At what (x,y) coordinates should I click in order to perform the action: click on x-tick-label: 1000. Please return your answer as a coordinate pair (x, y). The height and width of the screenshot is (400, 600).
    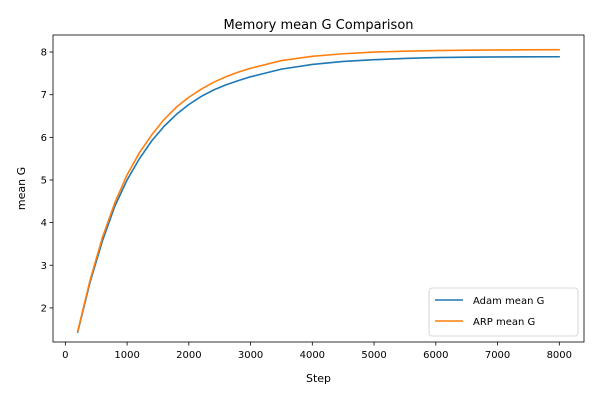
    Looking at the image, I should click on (126, 355).